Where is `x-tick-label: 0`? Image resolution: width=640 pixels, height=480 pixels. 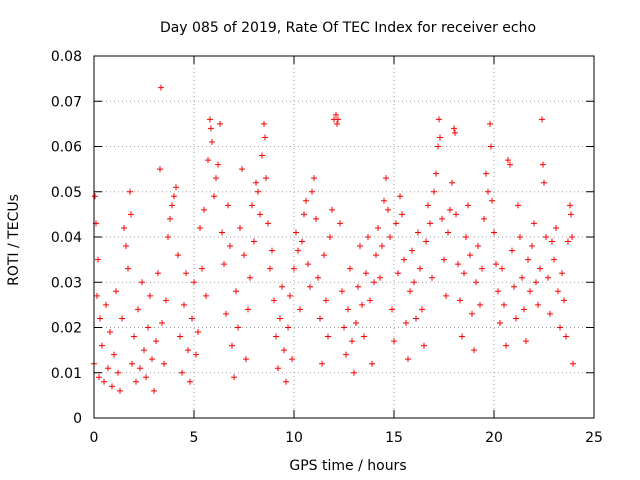 x-tick-label: 0 is located at coordinates (94, 438).